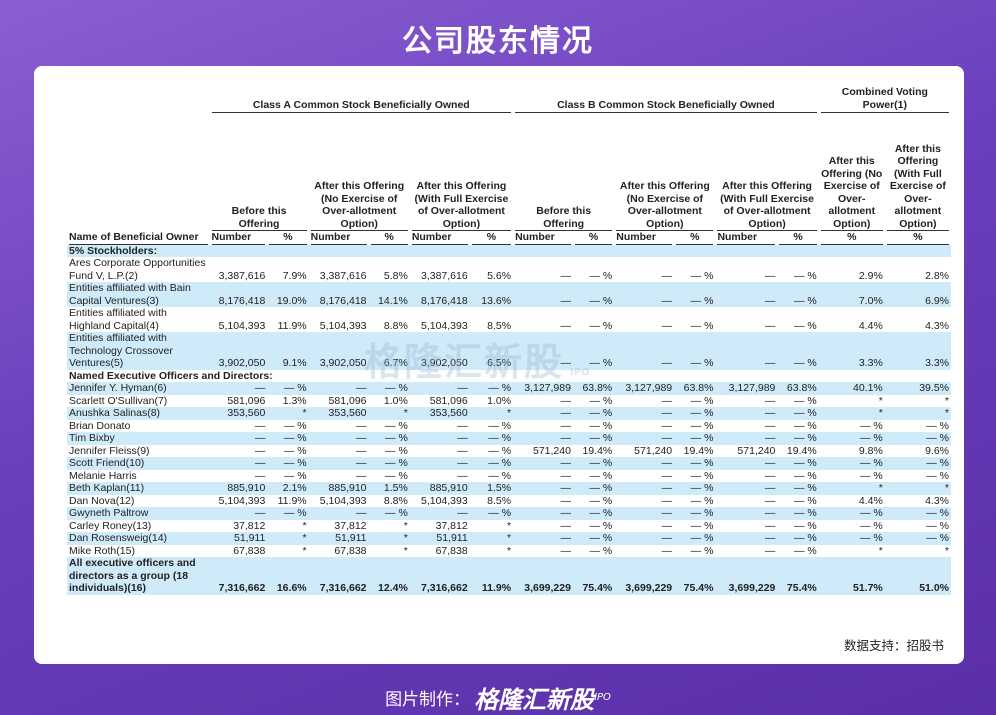  What do you see at coordinates (288, 488) in the screenshot?
I see `share-percent: 2.1%` at bounding box center [288, 488].